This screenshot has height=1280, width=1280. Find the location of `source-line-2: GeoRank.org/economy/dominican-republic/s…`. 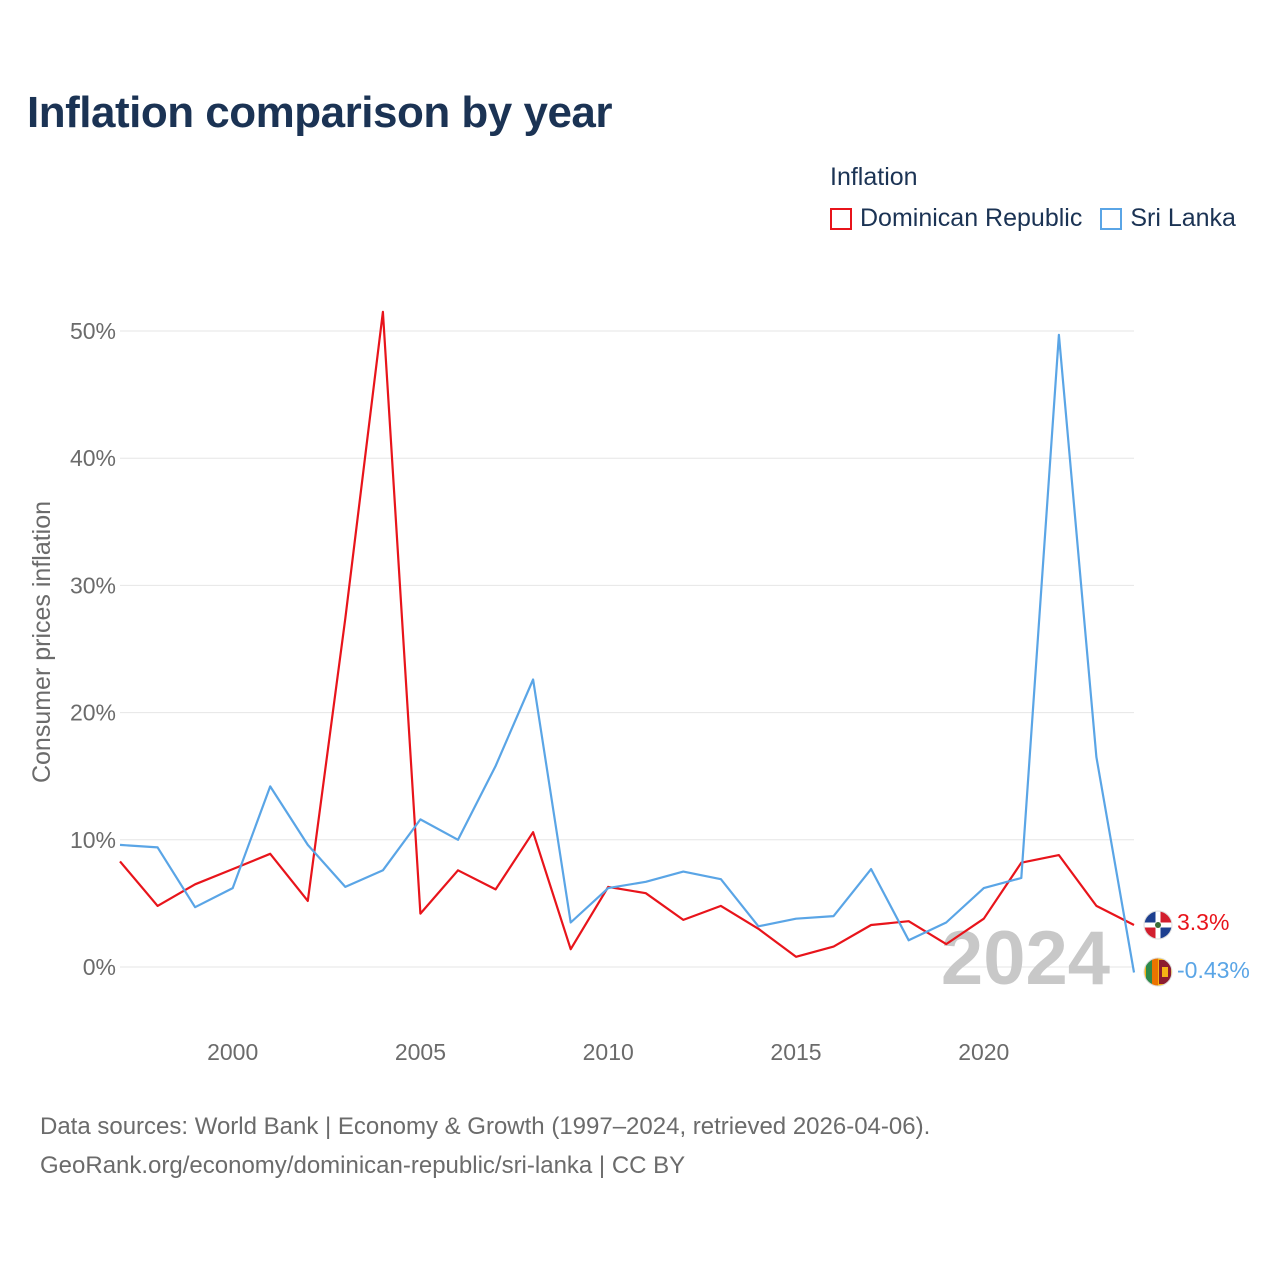

source-line-2: GeoRank.org/economy/dominican-republic/s… is located at coordinates (363, 1165).